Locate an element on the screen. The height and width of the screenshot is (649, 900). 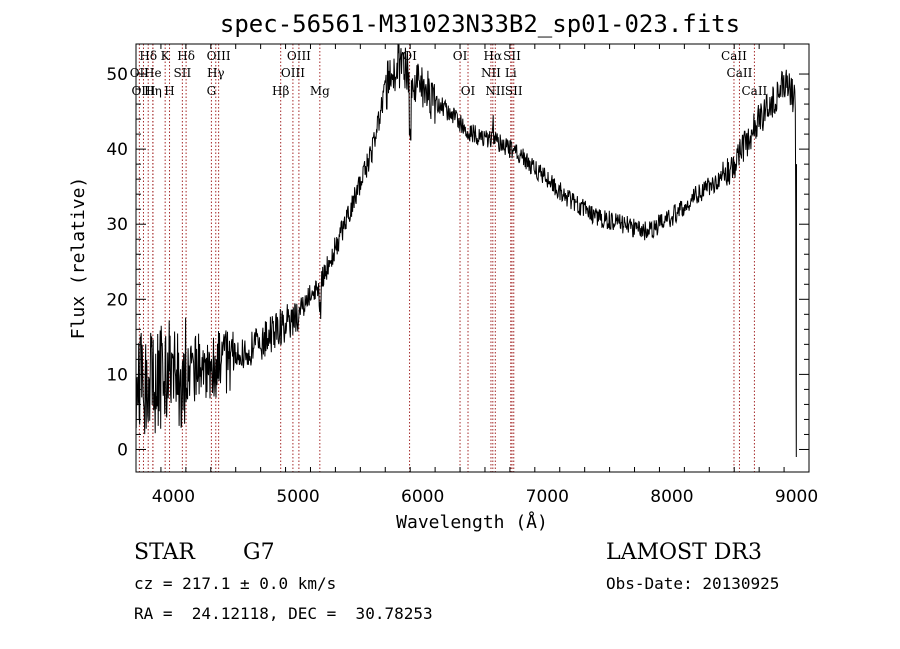
spectral-line-label: K is located at coordinates (166, 56).